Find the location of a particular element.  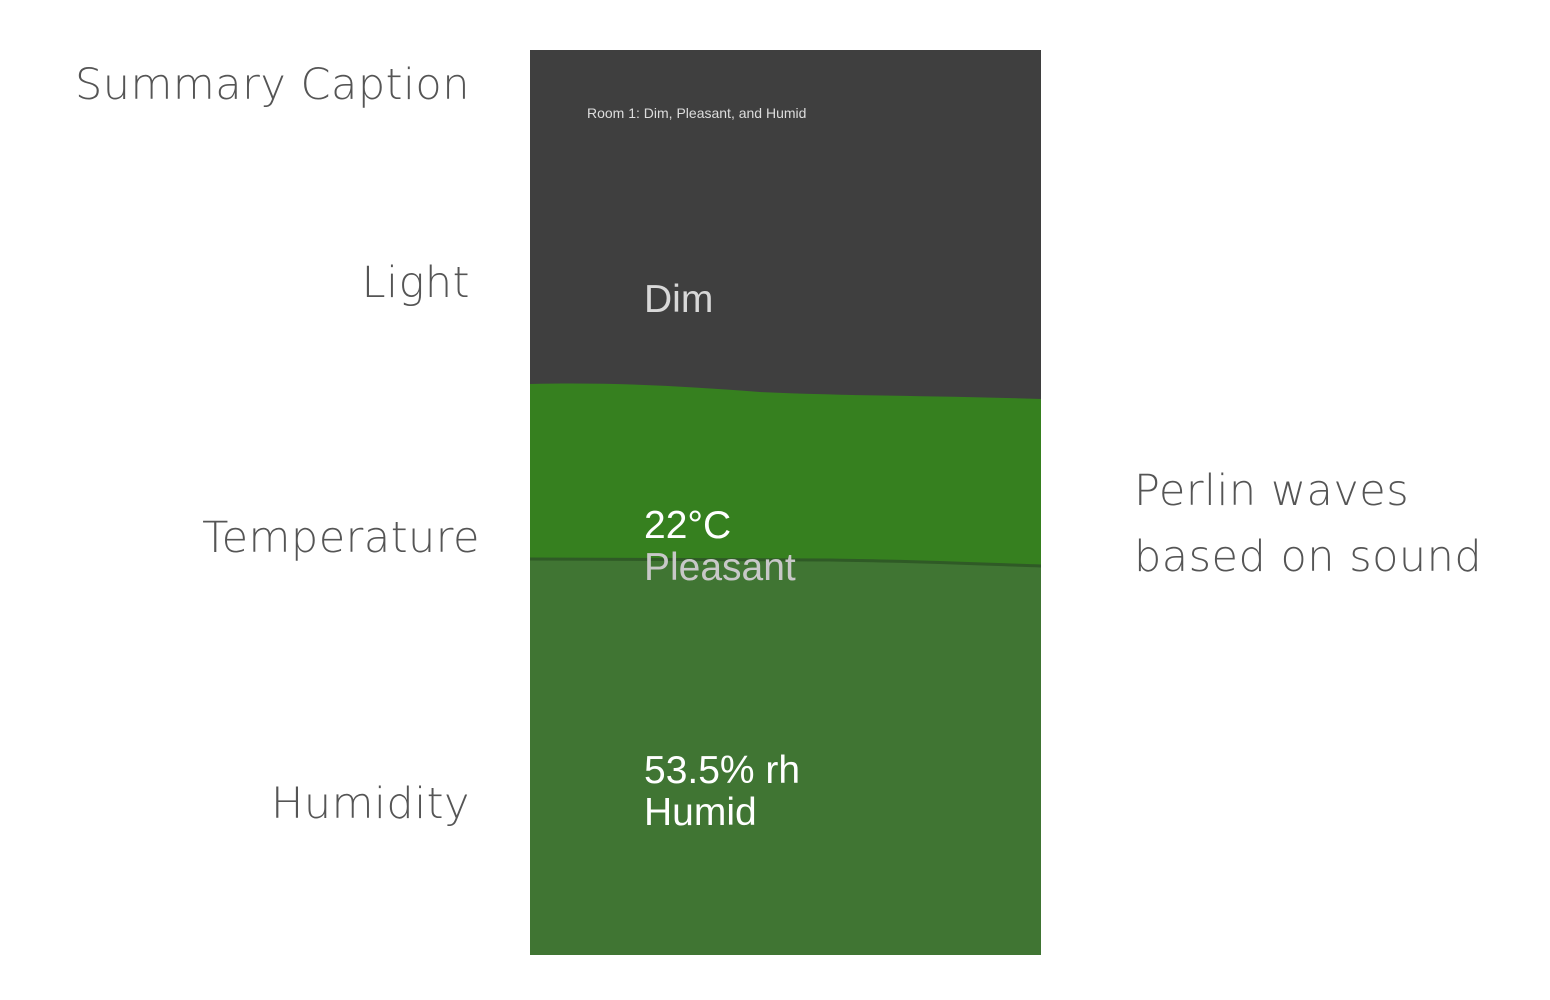

summary-caption-annotation: Summary Caption is located at coordinates (272, 85).